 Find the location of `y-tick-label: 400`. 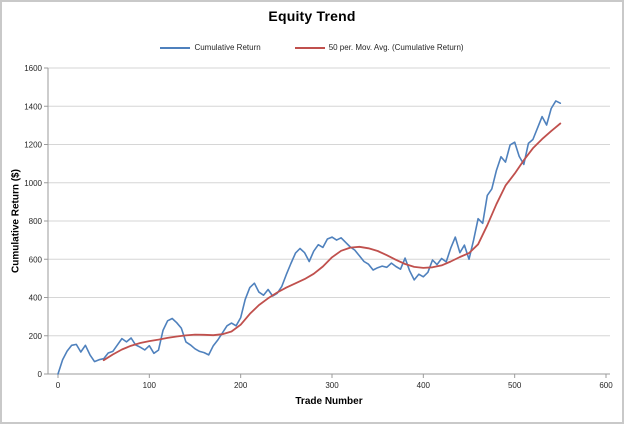

y-tick-label: 400 is located at coordinates (36, 298).